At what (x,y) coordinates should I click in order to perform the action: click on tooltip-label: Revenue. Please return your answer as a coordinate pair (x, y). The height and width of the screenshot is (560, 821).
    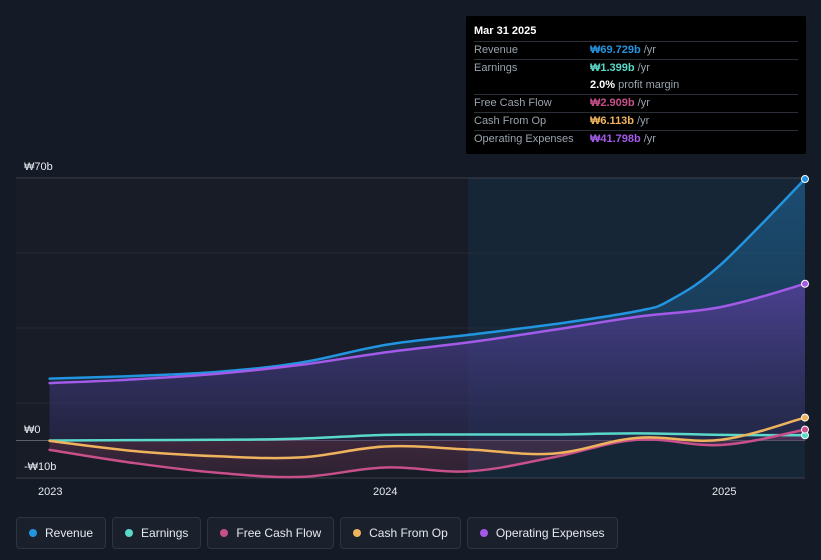
    Looking at the image, I should click on (496, 50).